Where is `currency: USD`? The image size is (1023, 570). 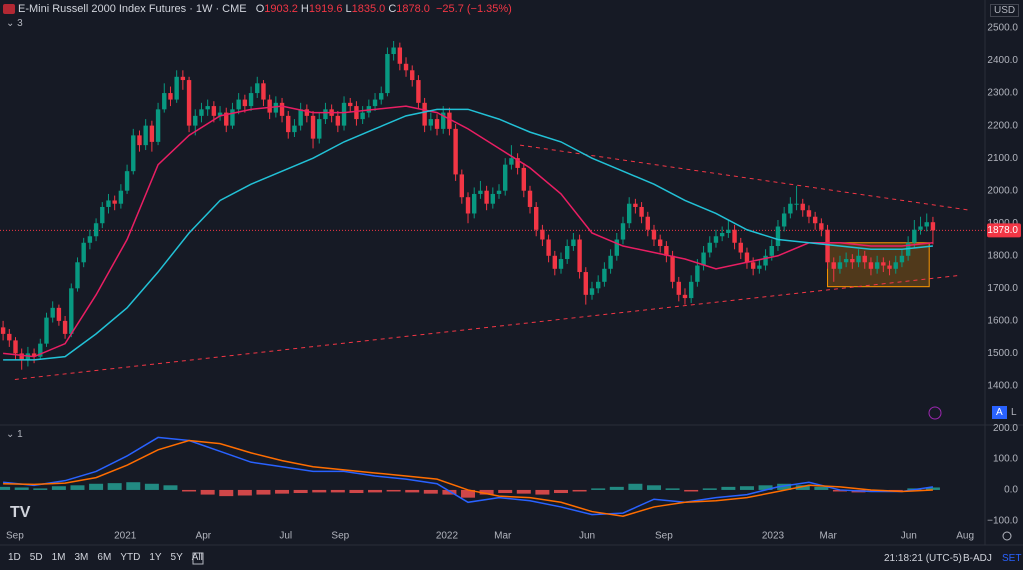 currency: USD is located at coordinates (1005, 10).